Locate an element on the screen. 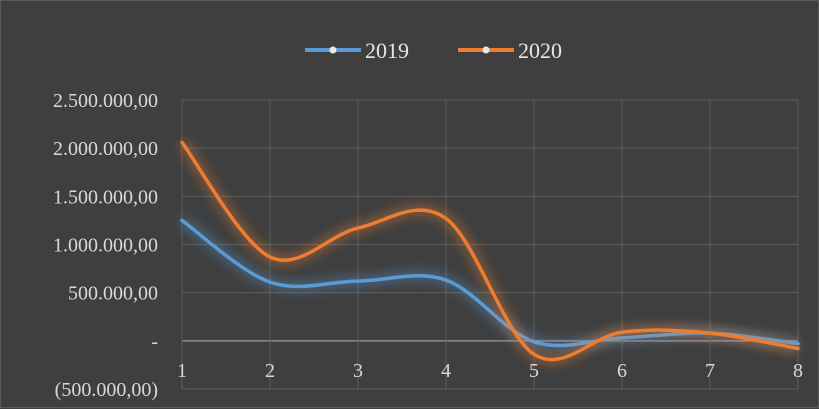 The height and width of the screenshot is (409, 819). y-tick-label: (500.000,00) is located at coordinates (106, 390).